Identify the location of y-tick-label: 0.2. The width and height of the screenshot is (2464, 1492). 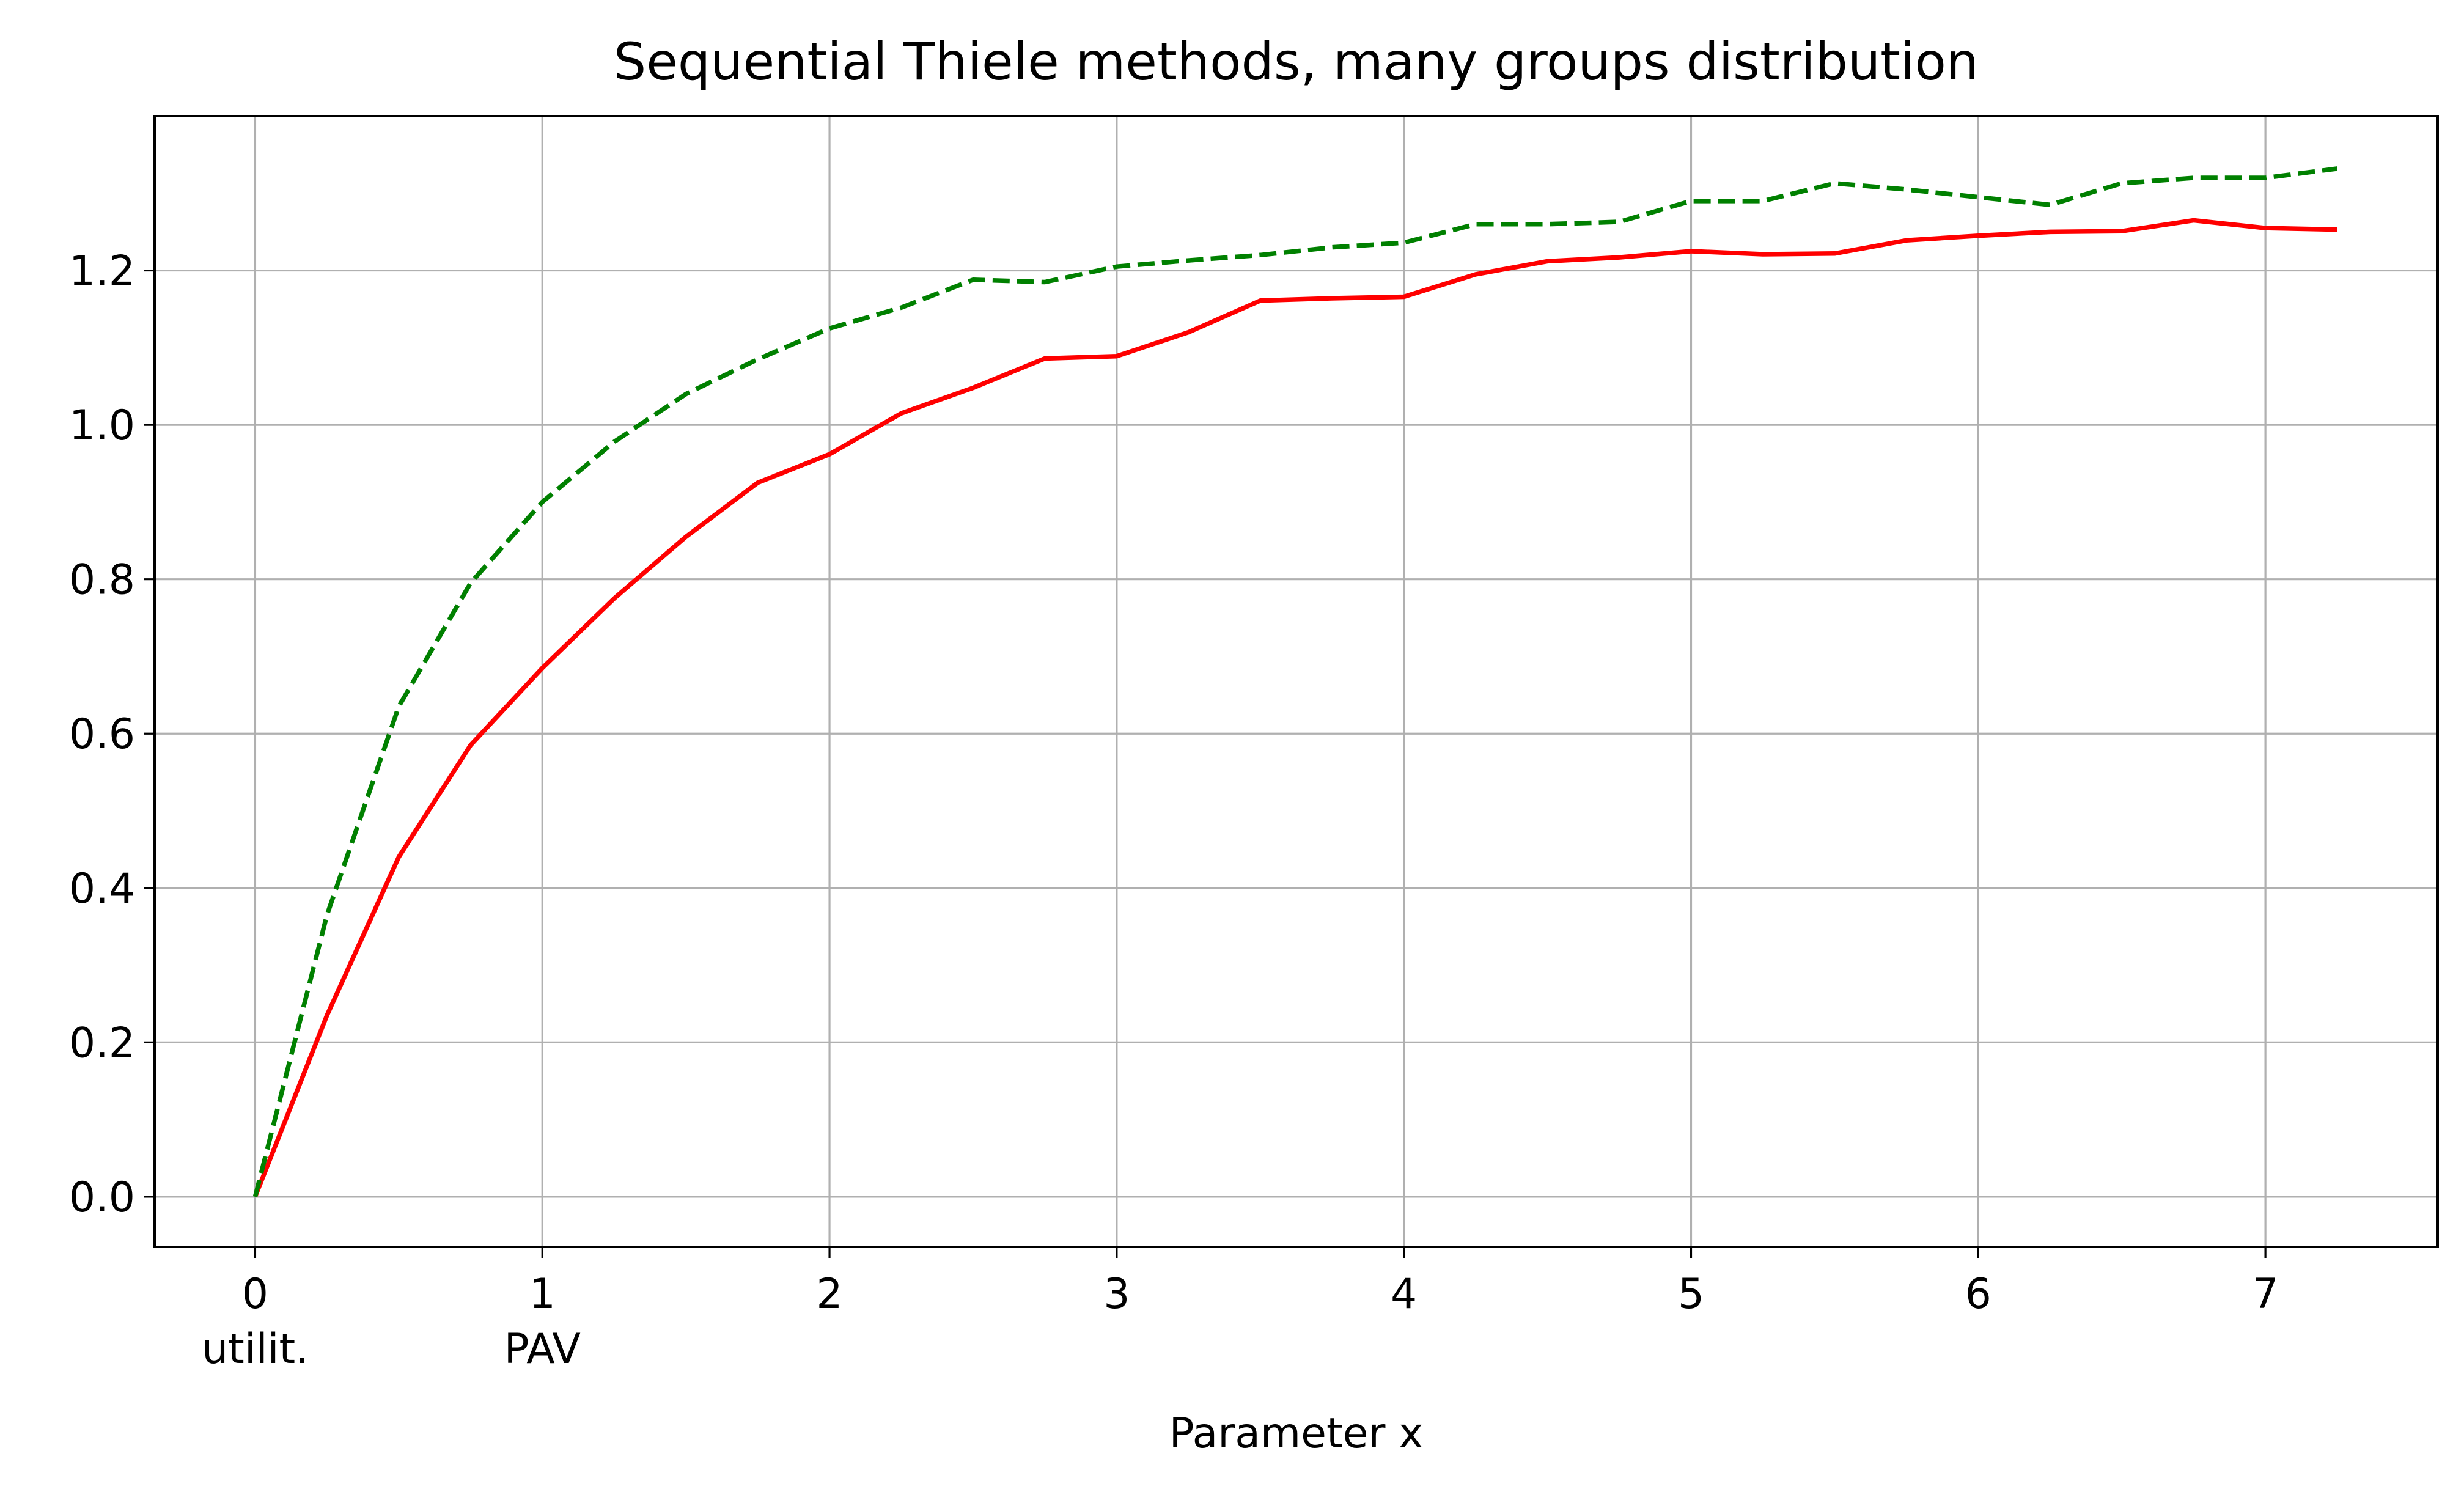
(102, 1043).